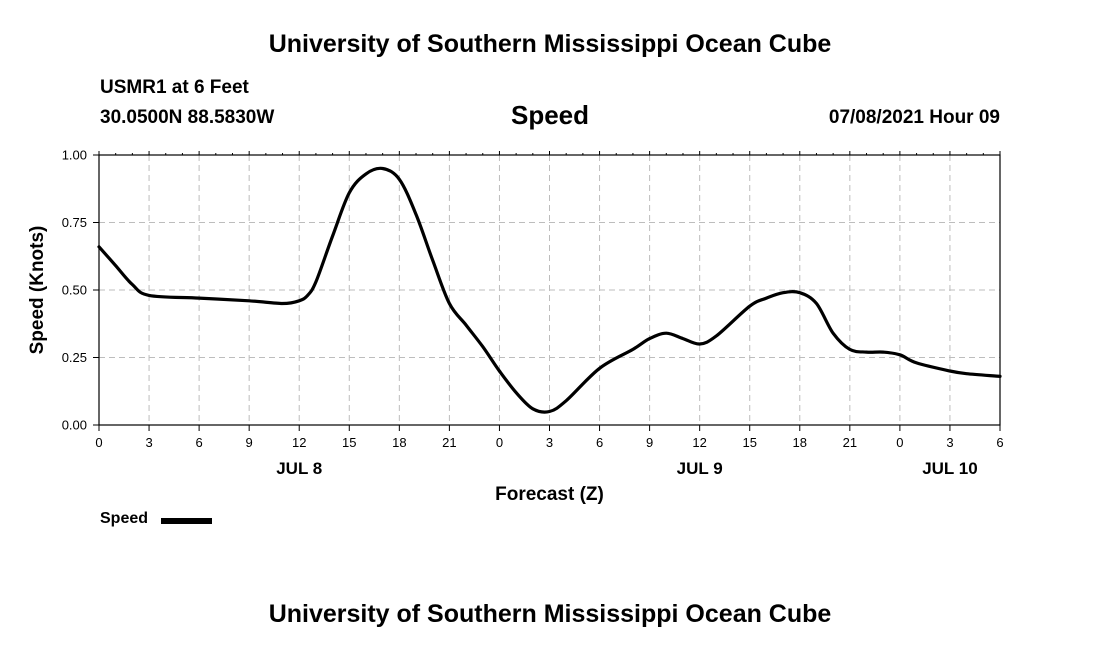 The height and width of the screenshot is (650, 1100). What do you see at coordinates (299, 468) in the screenshot?
I see `date-label: JUL 8` at bounding box center [299, 468].